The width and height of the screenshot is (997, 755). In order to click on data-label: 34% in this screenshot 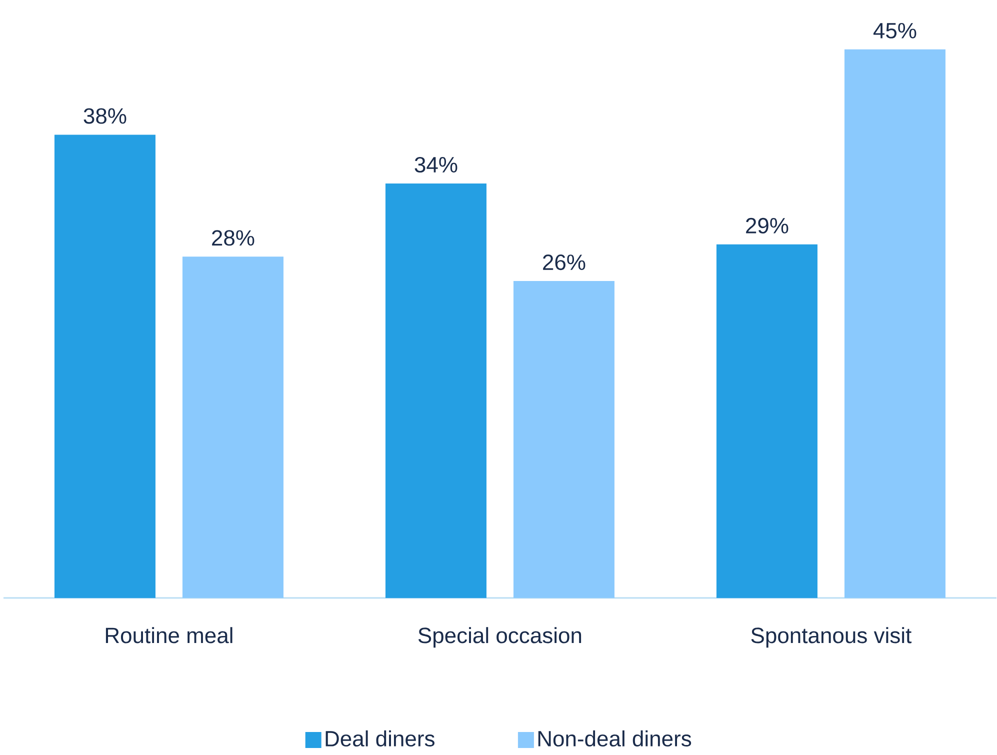, I will do `click(436, 164)`.